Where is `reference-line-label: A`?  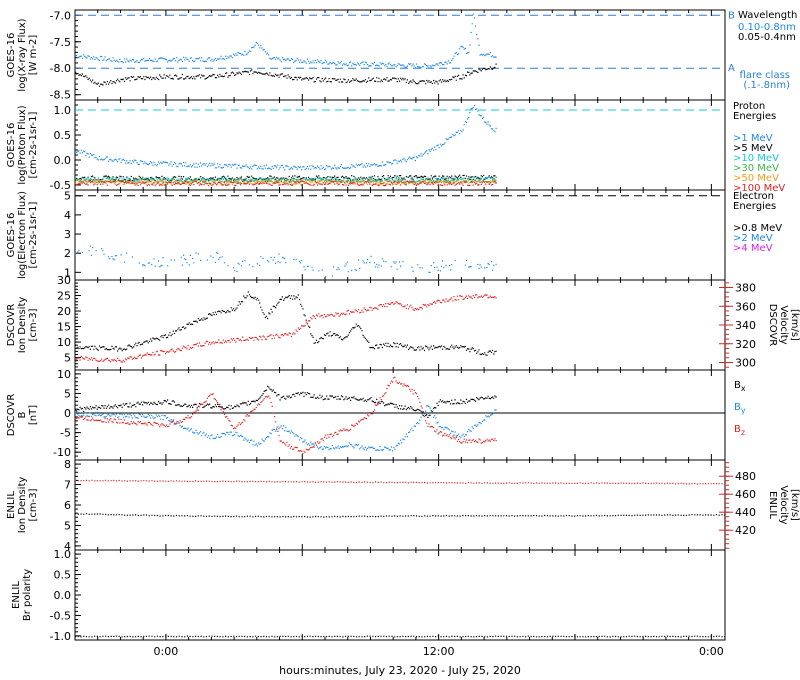 reference-line-label: A is located at coordinates (731, 68).